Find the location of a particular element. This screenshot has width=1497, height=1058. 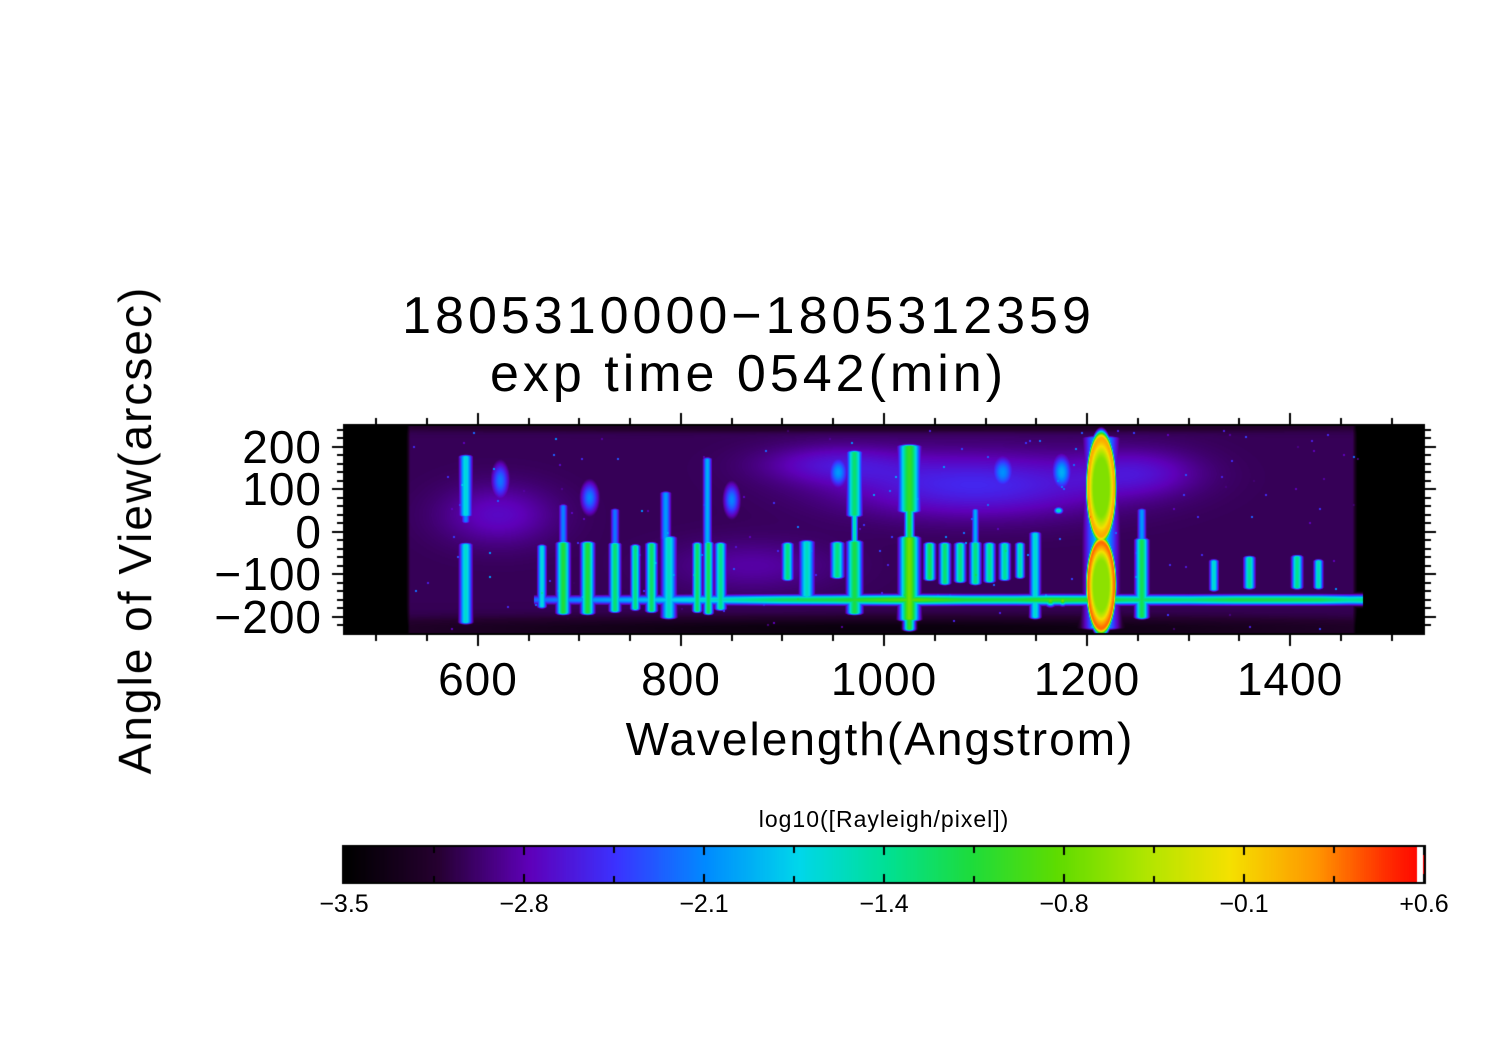

colorbar-tick-label: −1.4 is located at coordinates (884, 904).